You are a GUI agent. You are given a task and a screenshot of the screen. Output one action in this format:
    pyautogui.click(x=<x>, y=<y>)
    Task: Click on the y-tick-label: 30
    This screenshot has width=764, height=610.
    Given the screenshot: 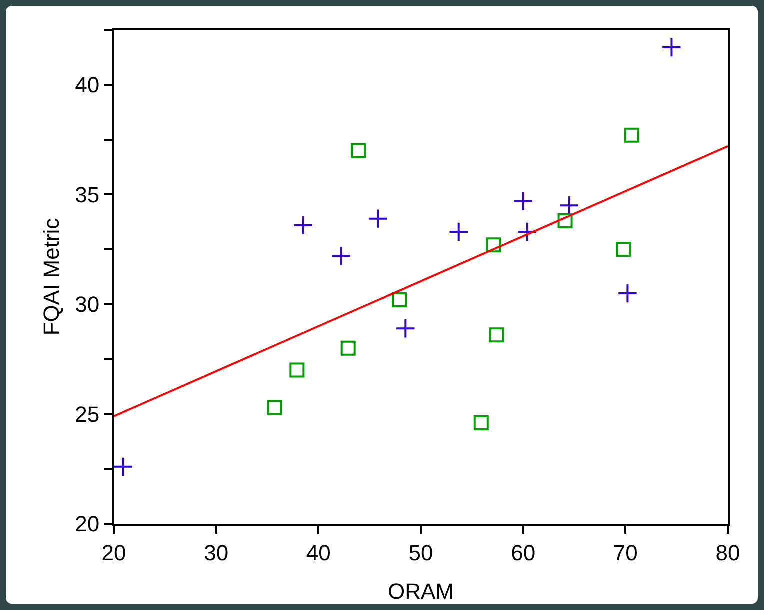 What is the action you would take?
    pyautogui.click(x=87, y=305)
    